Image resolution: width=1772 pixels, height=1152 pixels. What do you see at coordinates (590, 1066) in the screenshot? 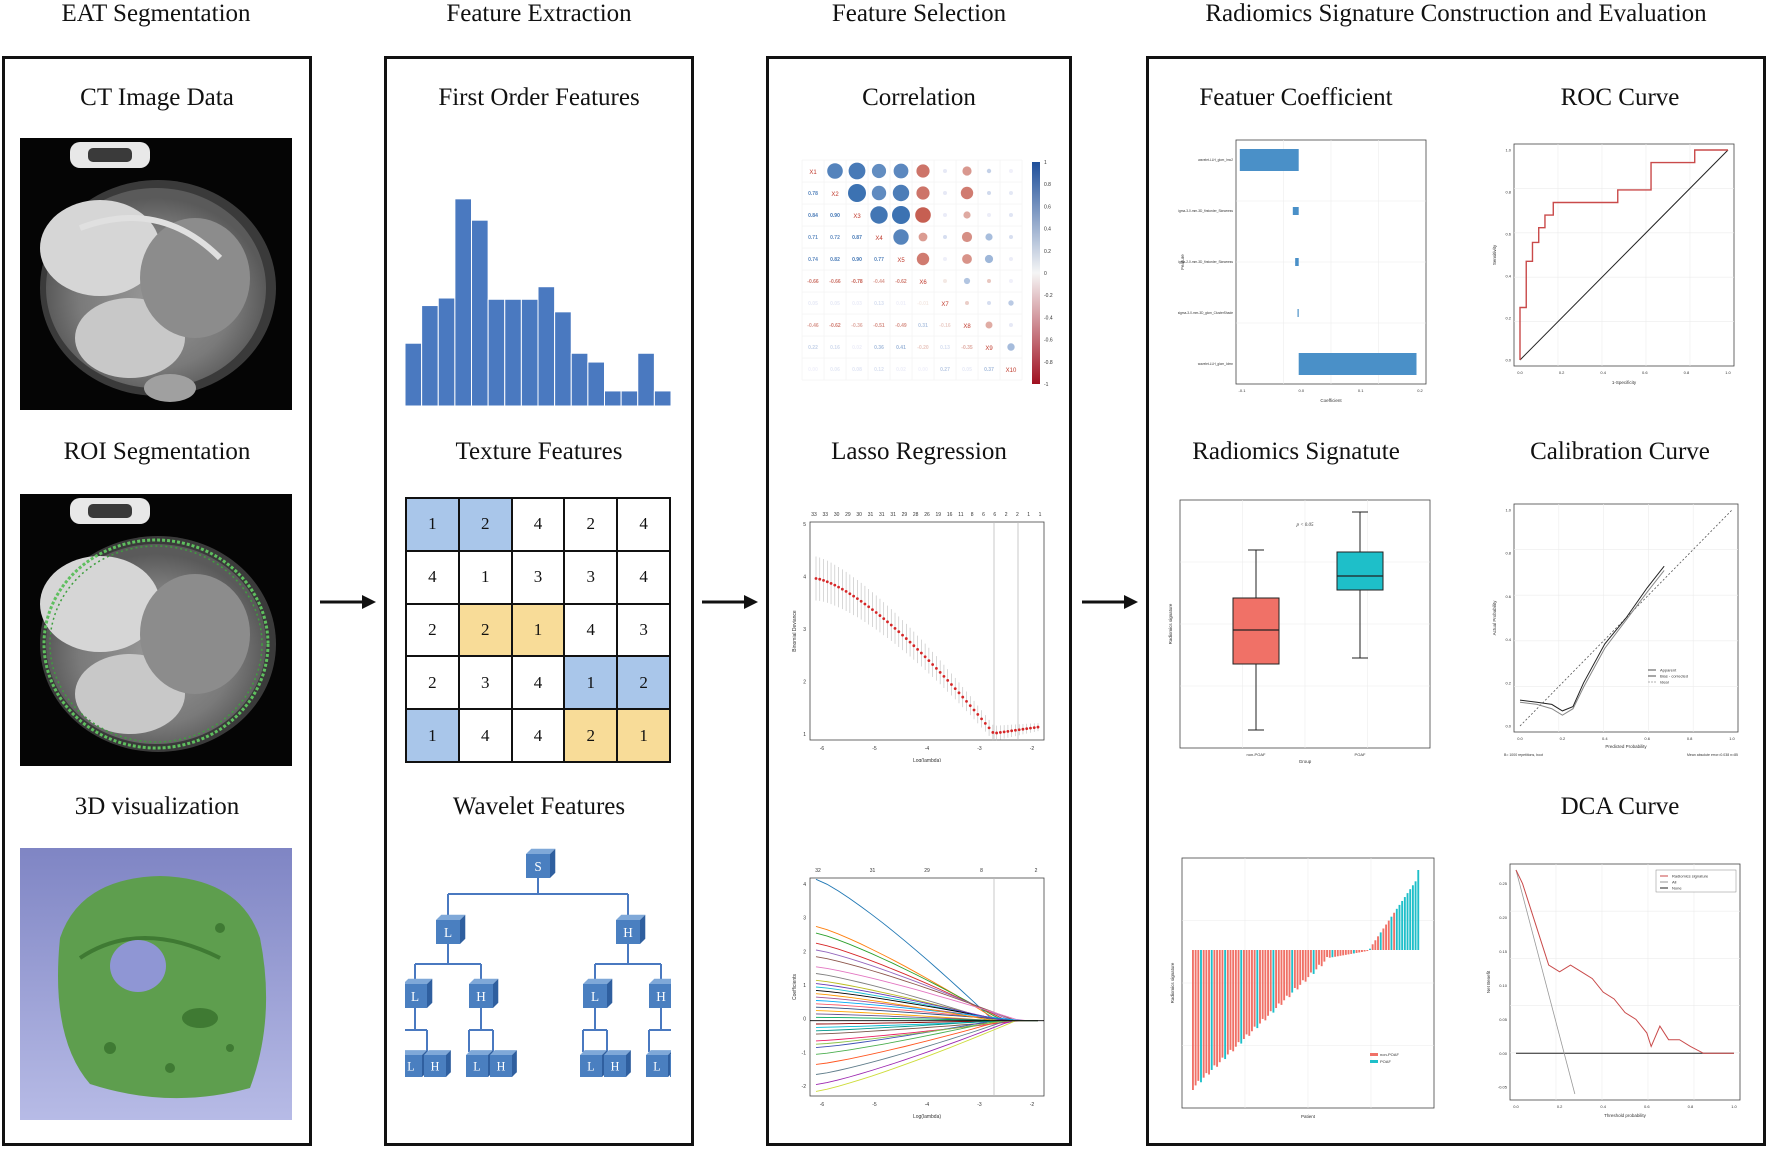
I see `cube-label: L` at bounding box center [590, 1066].